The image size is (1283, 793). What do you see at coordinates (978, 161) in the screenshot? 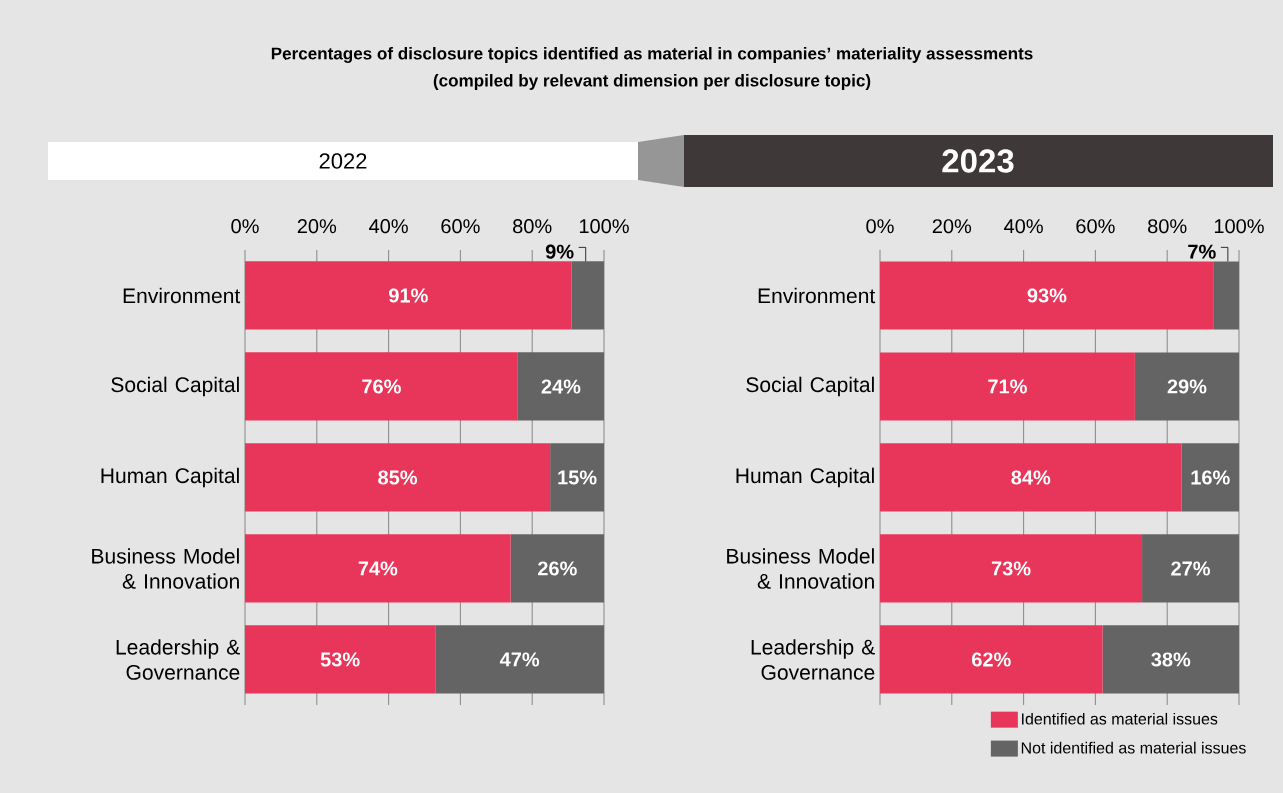
I see `chart-title: 2023` at bounding box center [978, 161].